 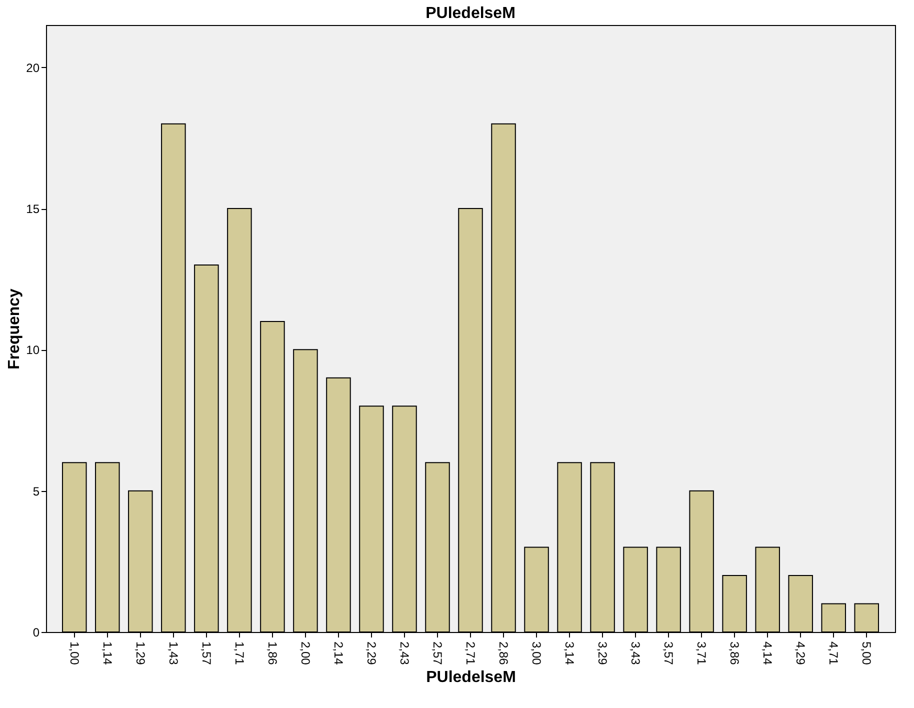 What do you see at coordinates (767, 654) in the screenshot?
I see `x-tick-label: 4,14` at bounding box center [767, 654].